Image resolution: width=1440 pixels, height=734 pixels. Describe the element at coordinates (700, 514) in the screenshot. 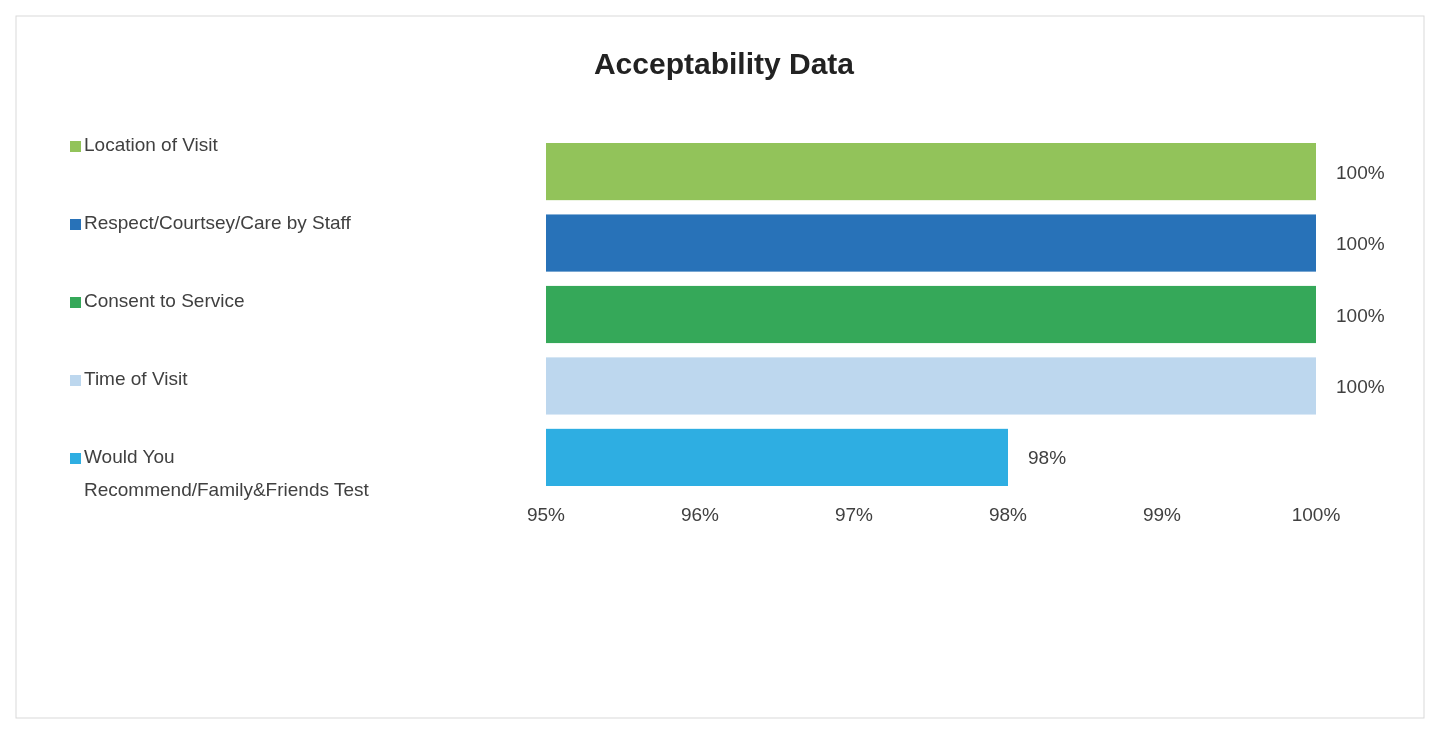

I see `x-tick-label: 96%` at that location.